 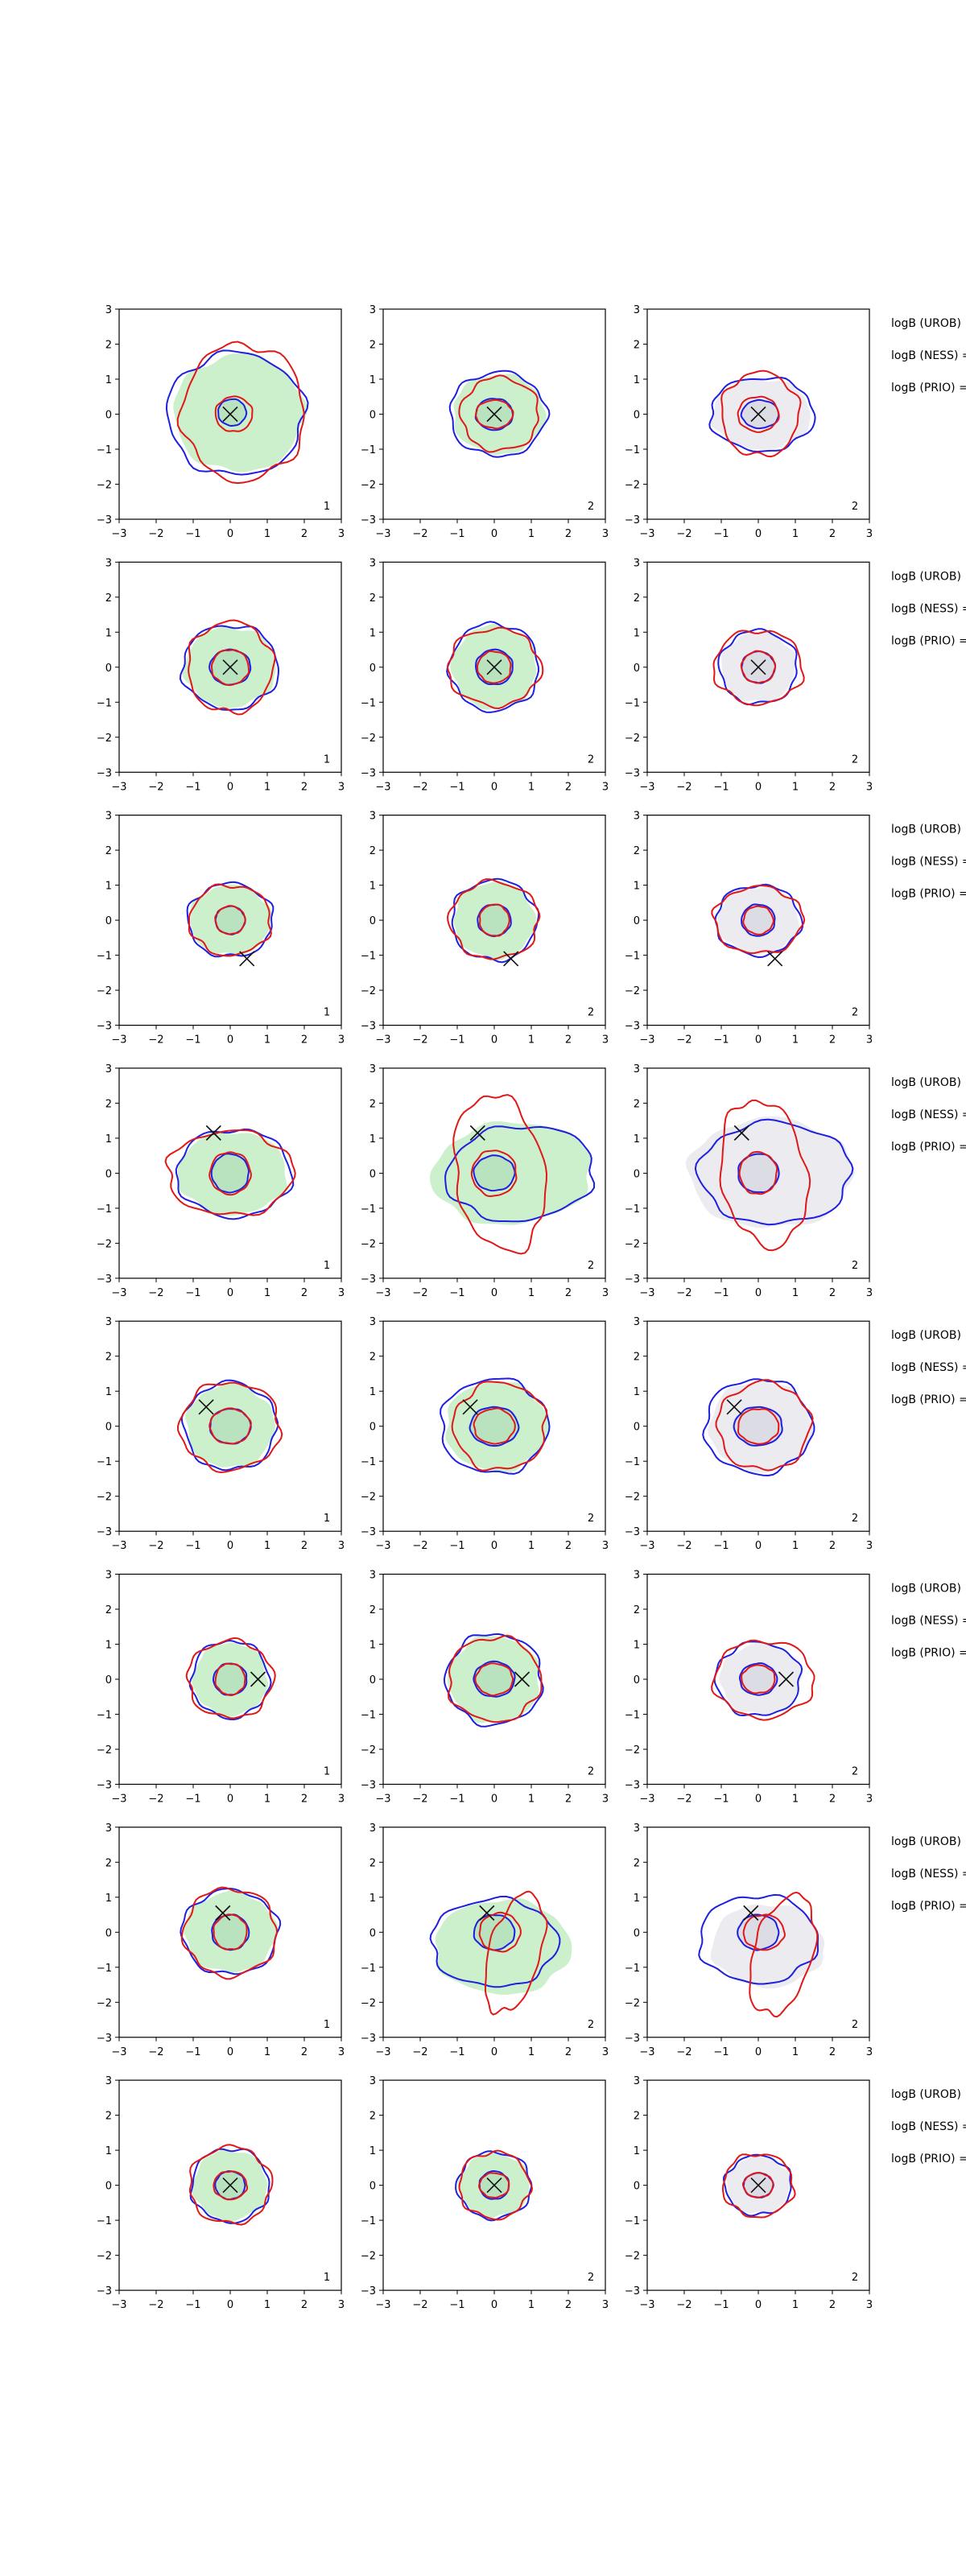 What do you see at coordinates (749, 1688) in the screenshot?
I see `panel-r6-c3: −3 −2 −1 0 1 2 3 −3 −2 −1 0 1 2 3 2` at bounding box center [749, 1688].